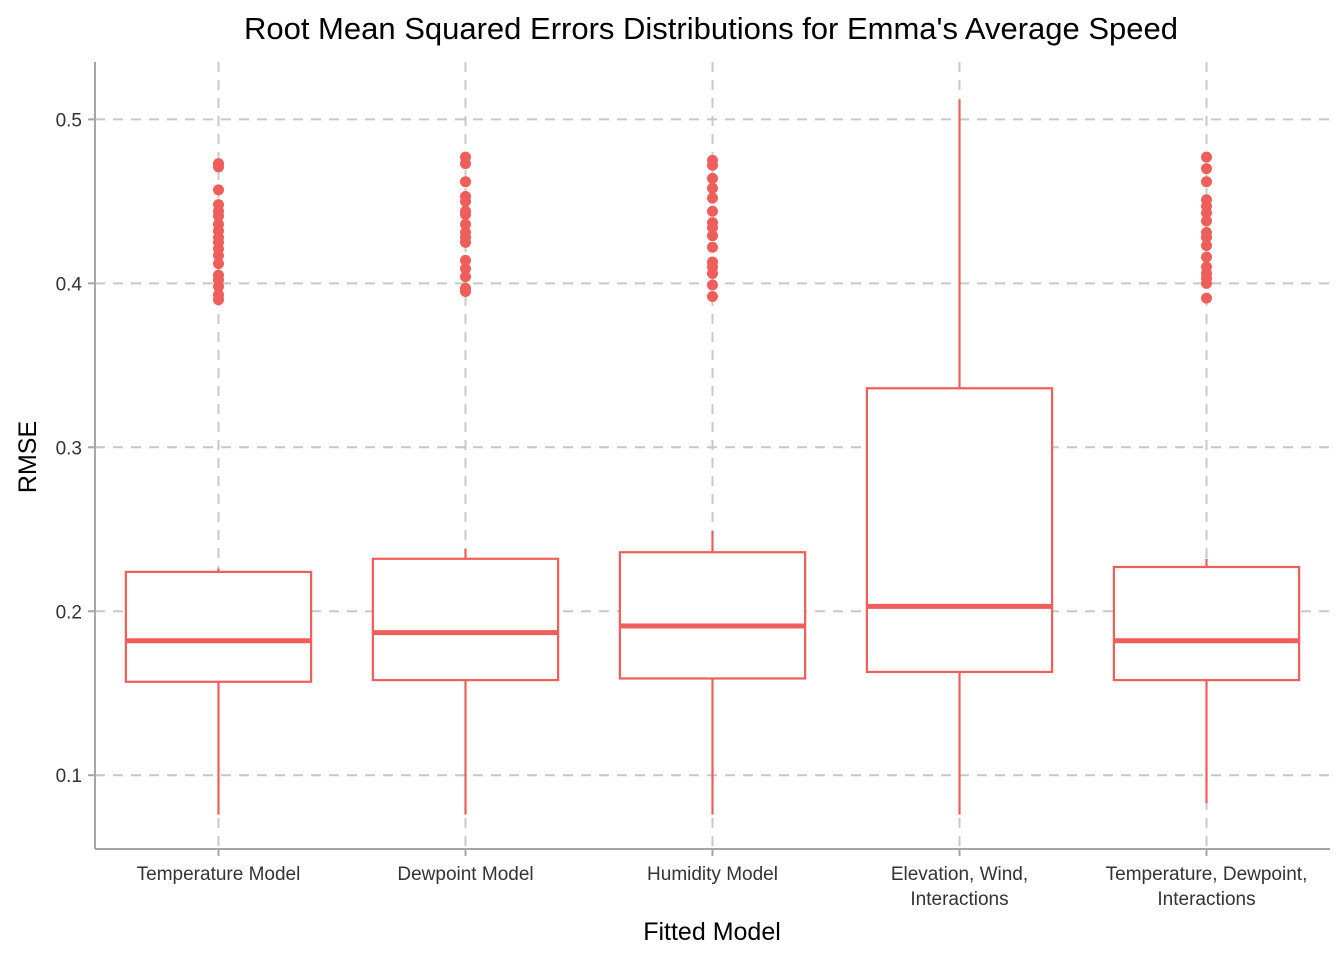 This screenshot has height=960, width=1344. I want to click on x-tick-label: Elevation, Wind,, so click(959, 874).